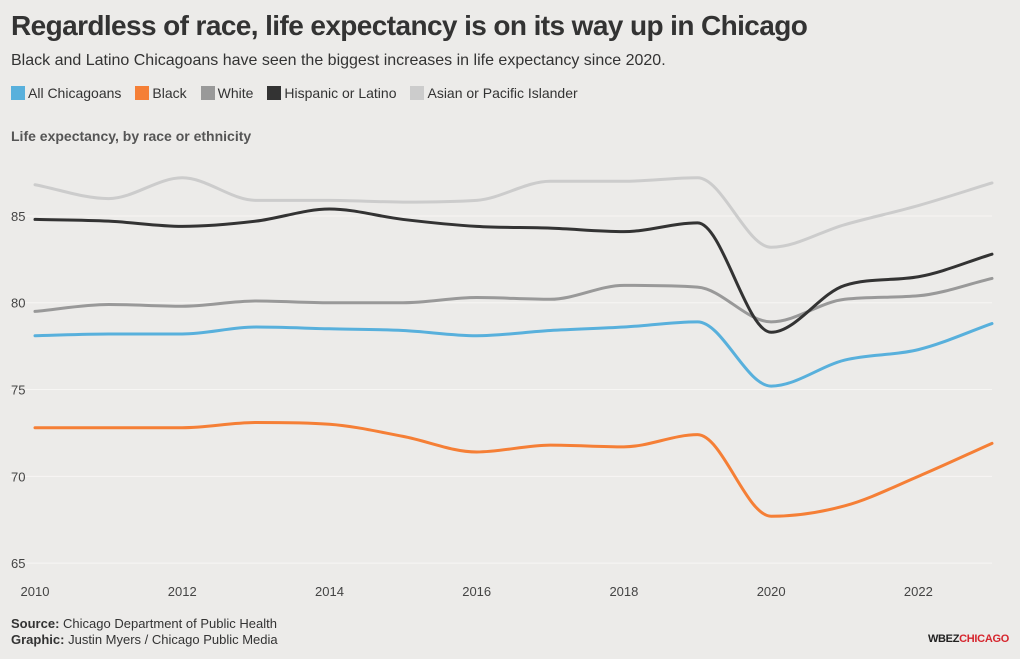 This screenshot has height=659, width=1020. I want to click on source-text: Chicago Department of Public Health, so click(170, 623).